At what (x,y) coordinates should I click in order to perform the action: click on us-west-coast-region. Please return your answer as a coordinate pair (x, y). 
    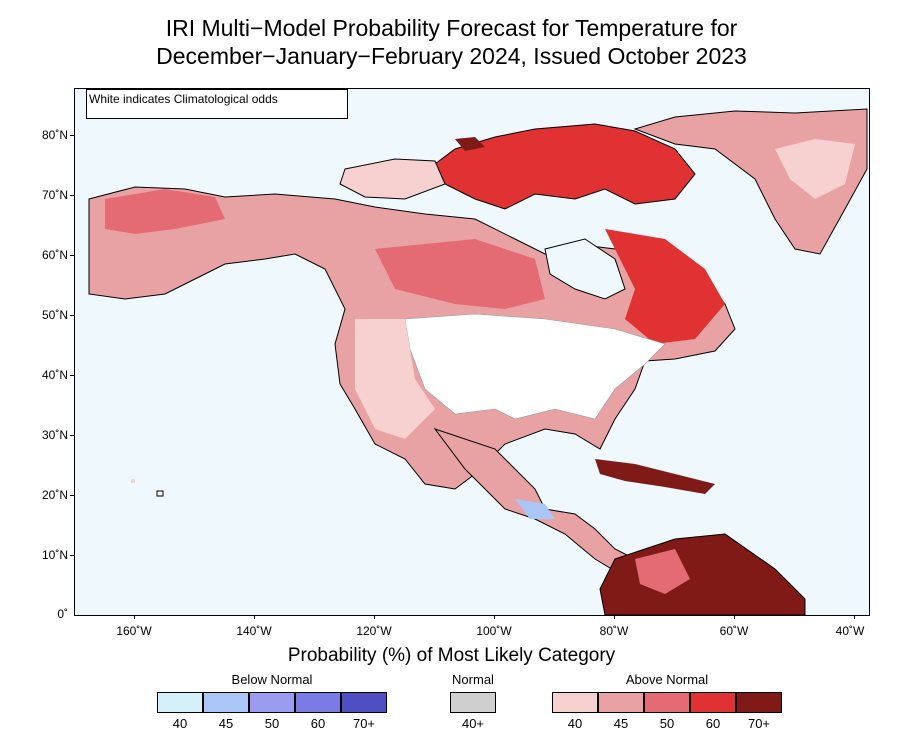
    Looking at the image, I should click on (395, 379).